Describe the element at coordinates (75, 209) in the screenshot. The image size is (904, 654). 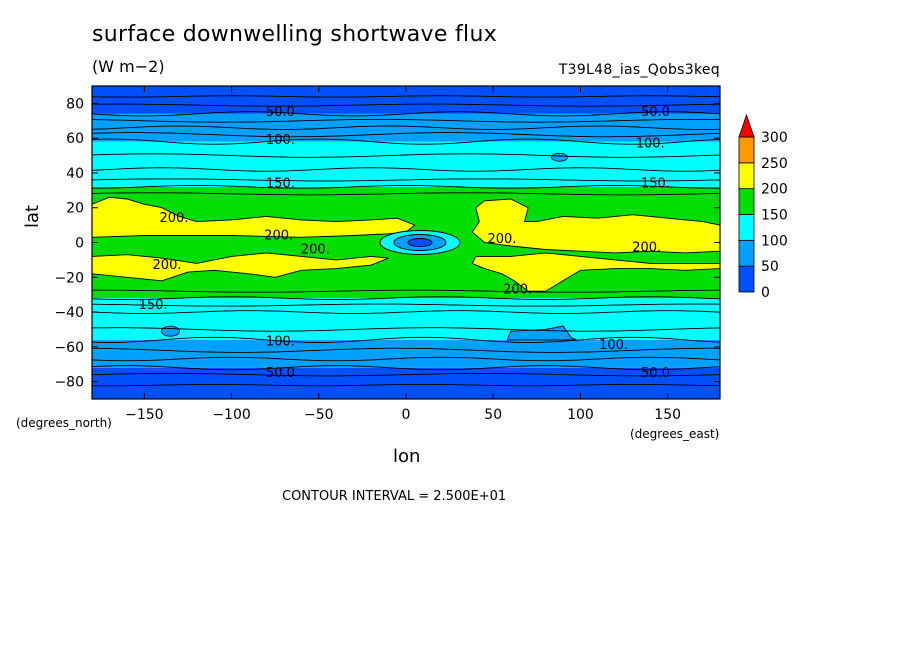
I see `y-tick-label: 20` at that location.